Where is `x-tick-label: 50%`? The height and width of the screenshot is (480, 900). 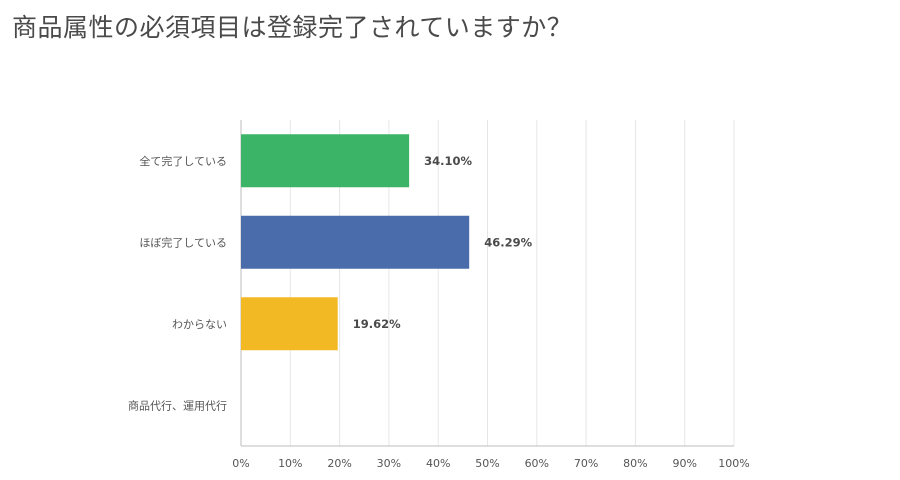 x-tick-label: 50% is located at coordinates (487, 463).